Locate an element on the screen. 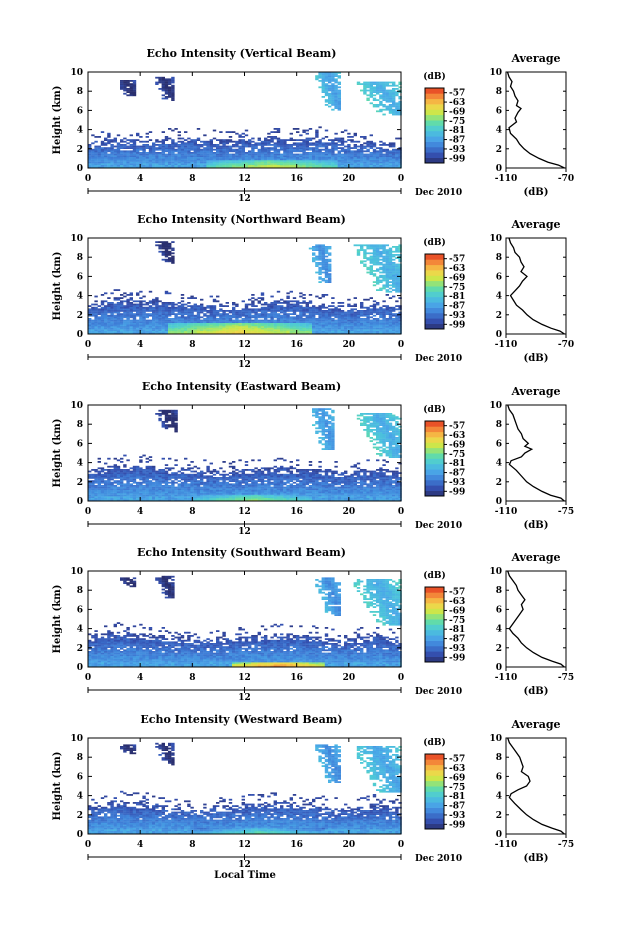 The image size is (620, 929). colorbar is located at coordinates (434, 126).